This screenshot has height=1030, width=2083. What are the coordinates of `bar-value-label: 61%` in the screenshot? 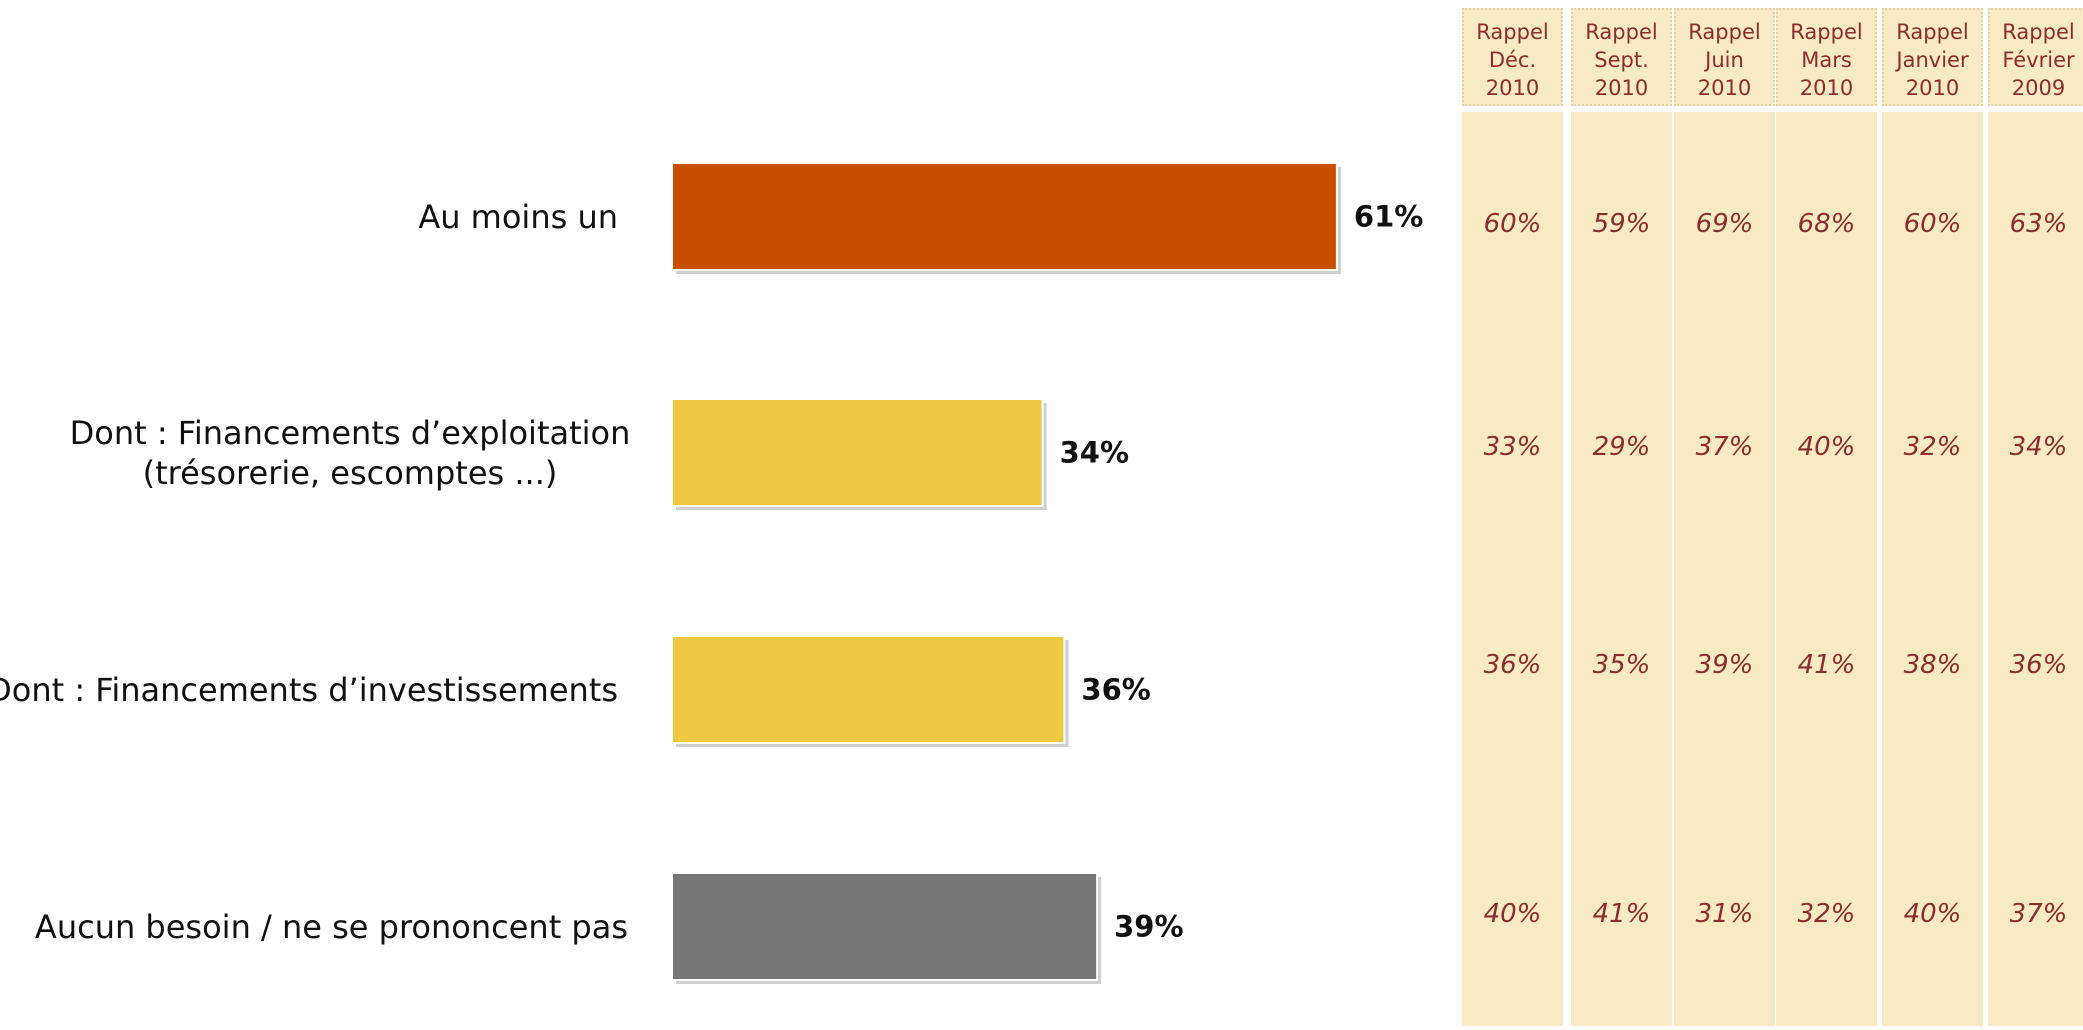 It's located at (1388, 217).